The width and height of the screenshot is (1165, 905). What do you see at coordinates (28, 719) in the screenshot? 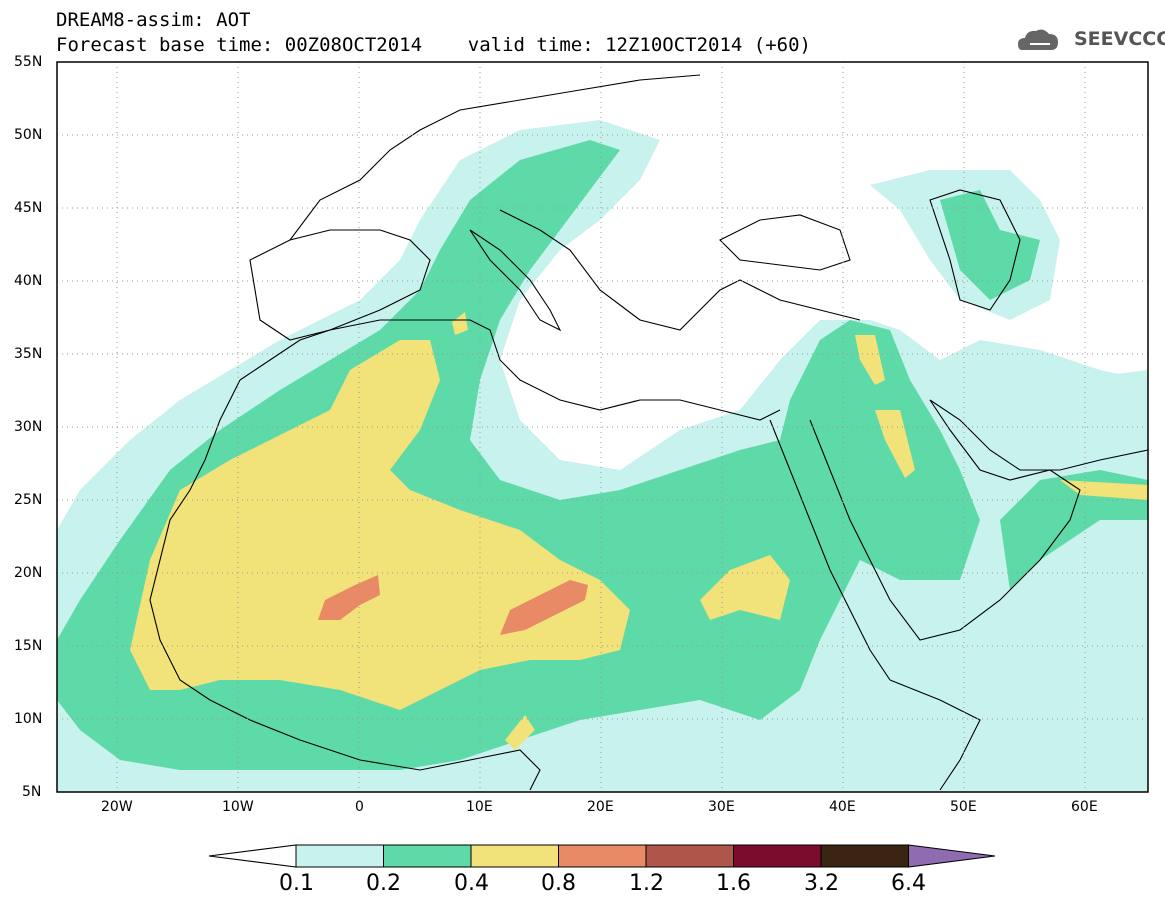
I see `lat-label: 10N` at bounding box center [28, 719].